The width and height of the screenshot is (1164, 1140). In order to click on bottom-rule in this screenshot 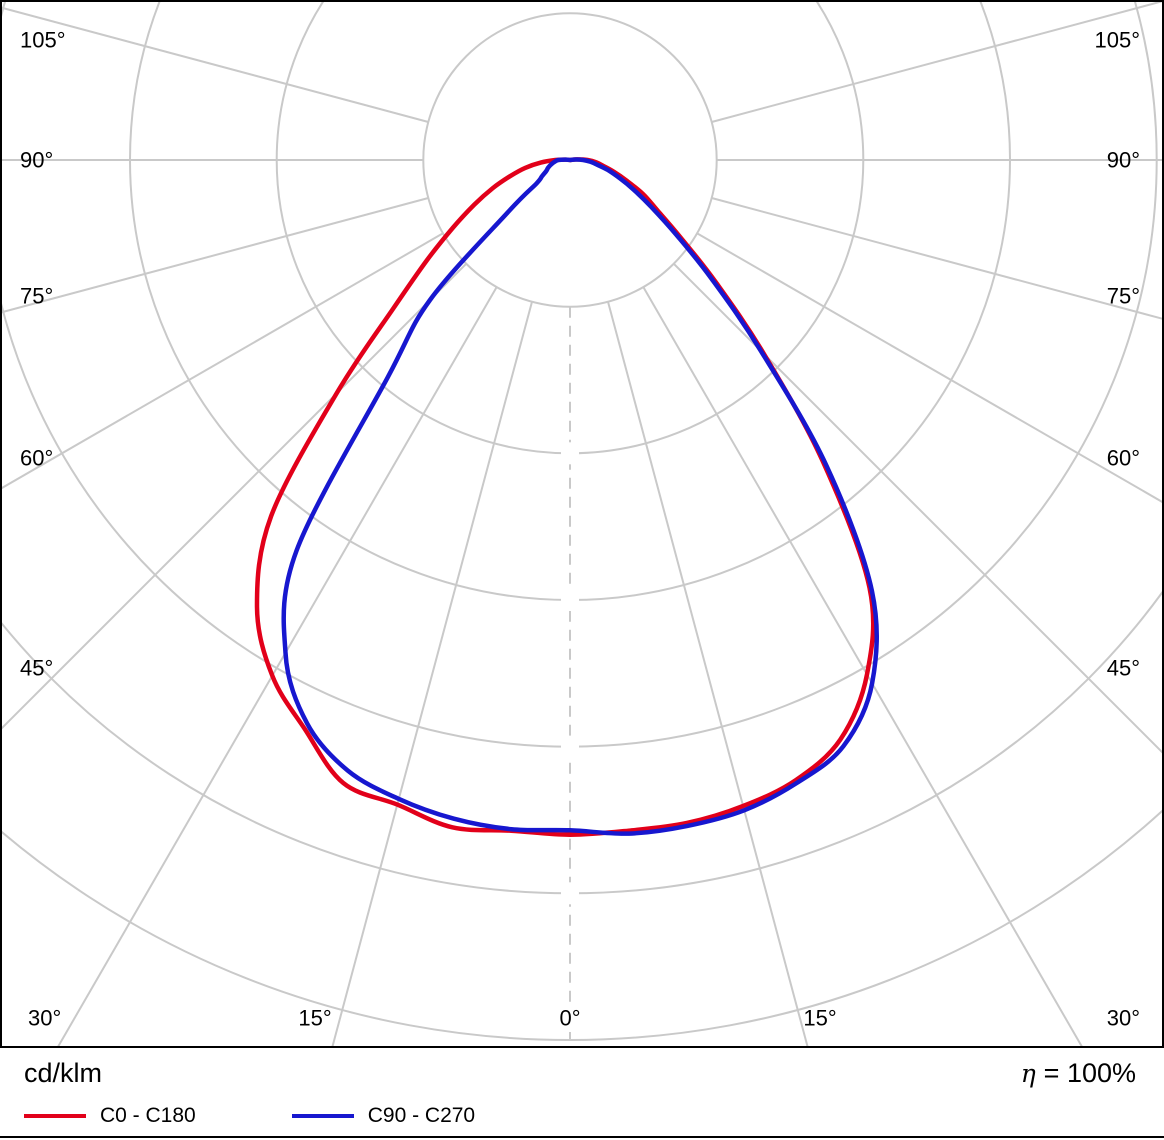, I will do `click(582, 1137)`.